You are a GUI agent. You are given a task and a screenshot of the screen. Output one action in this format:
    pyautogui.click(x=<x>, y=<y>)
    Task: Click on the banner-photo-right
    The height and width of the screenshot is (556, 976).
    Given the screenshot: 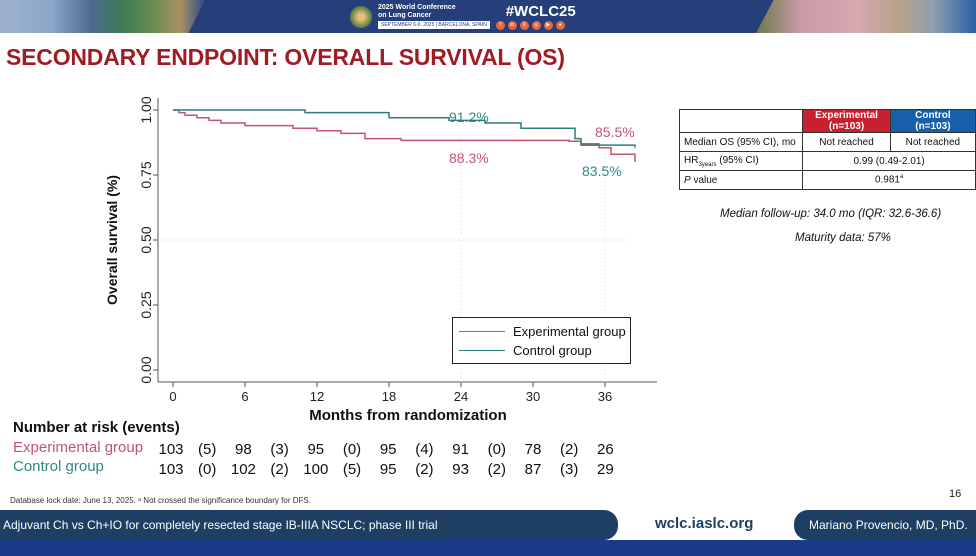 What is the action you would take?
    pyautogui.click(x=866, y=16)
    